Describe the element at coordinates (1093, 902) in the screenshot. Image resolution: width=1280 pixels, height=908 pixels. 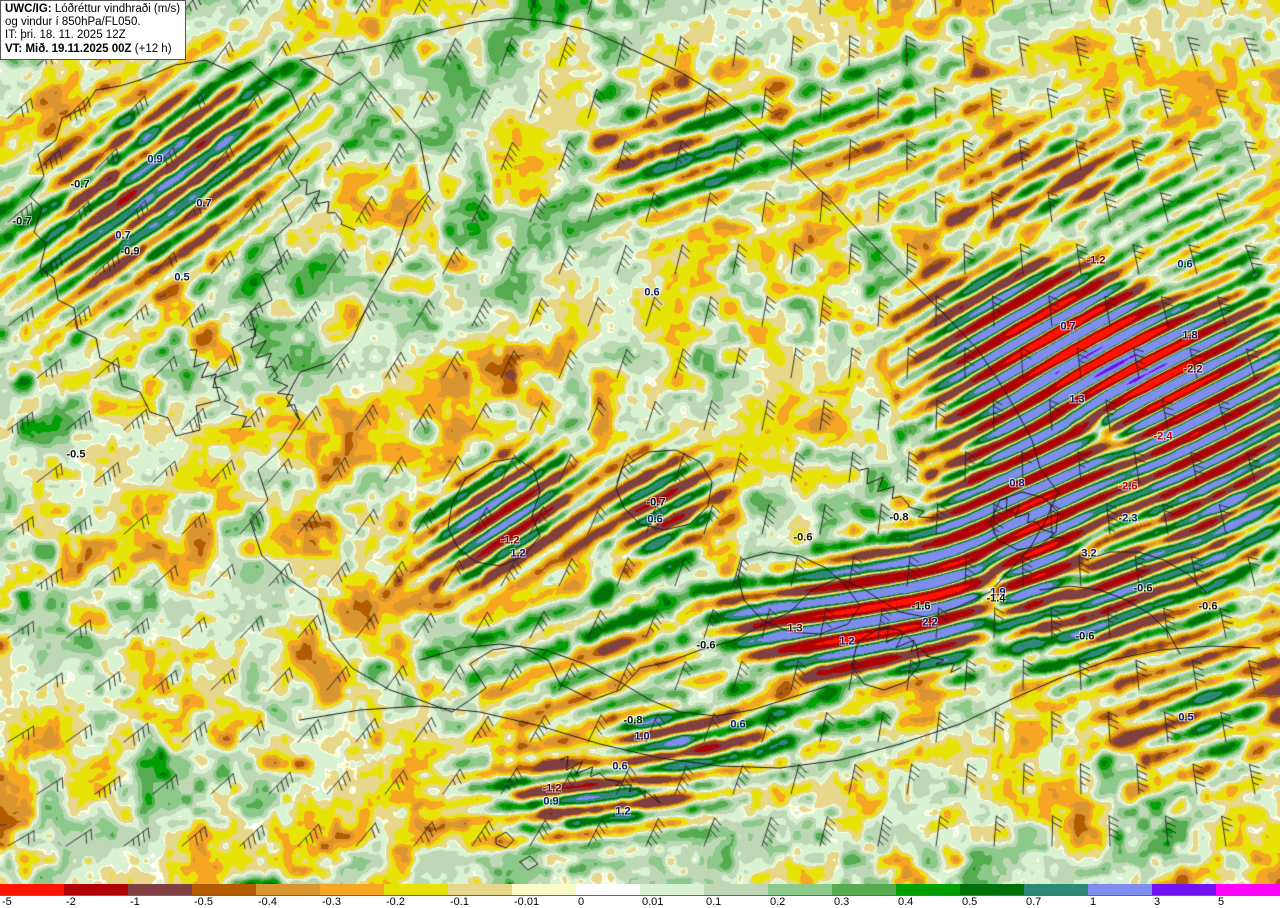
I see `colorbar-tick: 1` at that location.